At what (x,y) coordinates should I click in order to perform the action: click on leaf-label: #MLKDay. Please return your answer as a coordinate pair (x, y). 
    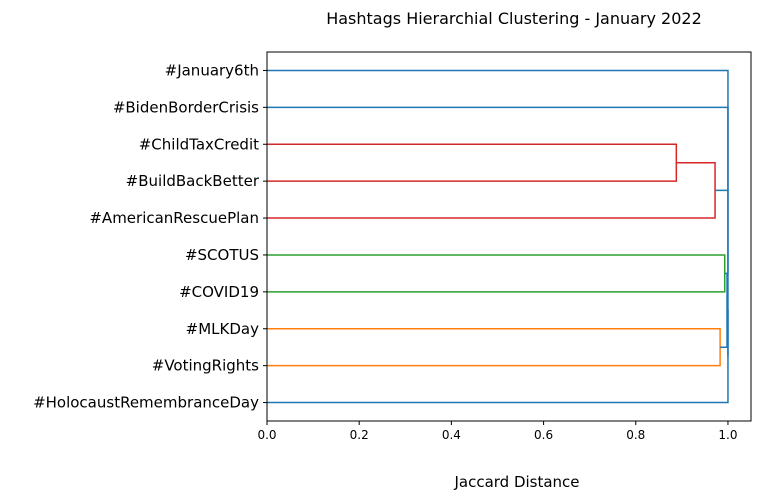
    Looking at the image, I should click on (222, 329).